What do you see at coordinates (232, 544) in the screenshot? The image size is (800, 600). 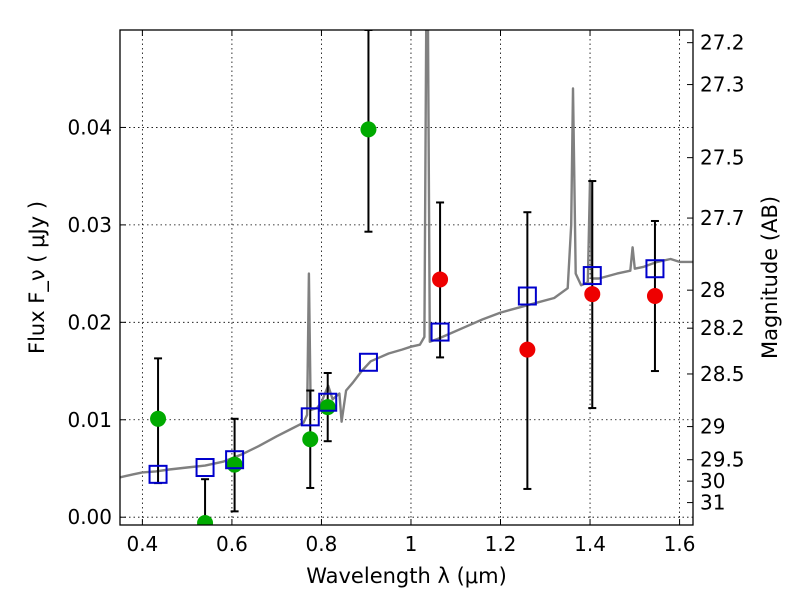 I see `x-tick-label: 0.6` at bounding box center [232, 544].